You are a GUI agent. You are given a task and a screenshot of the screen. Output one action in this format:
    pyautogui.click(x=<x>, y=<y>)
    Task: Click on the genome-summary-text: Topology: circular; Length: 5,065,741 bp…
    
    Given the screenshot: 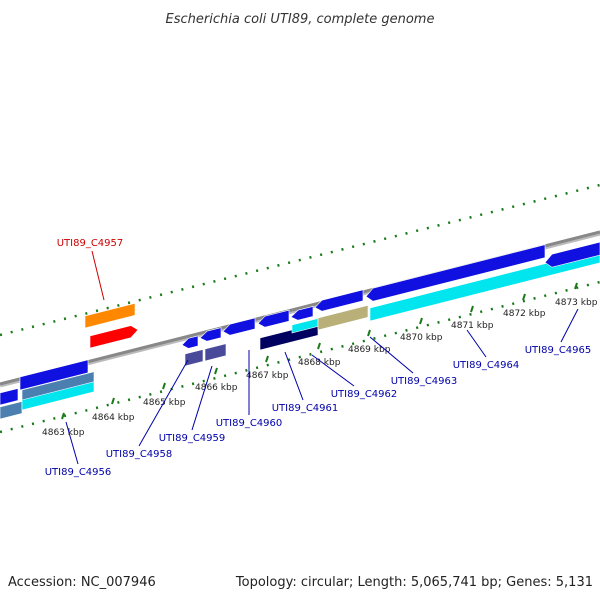 What is the action you would take?
    pyautogui.click(x=414, y=582)
    